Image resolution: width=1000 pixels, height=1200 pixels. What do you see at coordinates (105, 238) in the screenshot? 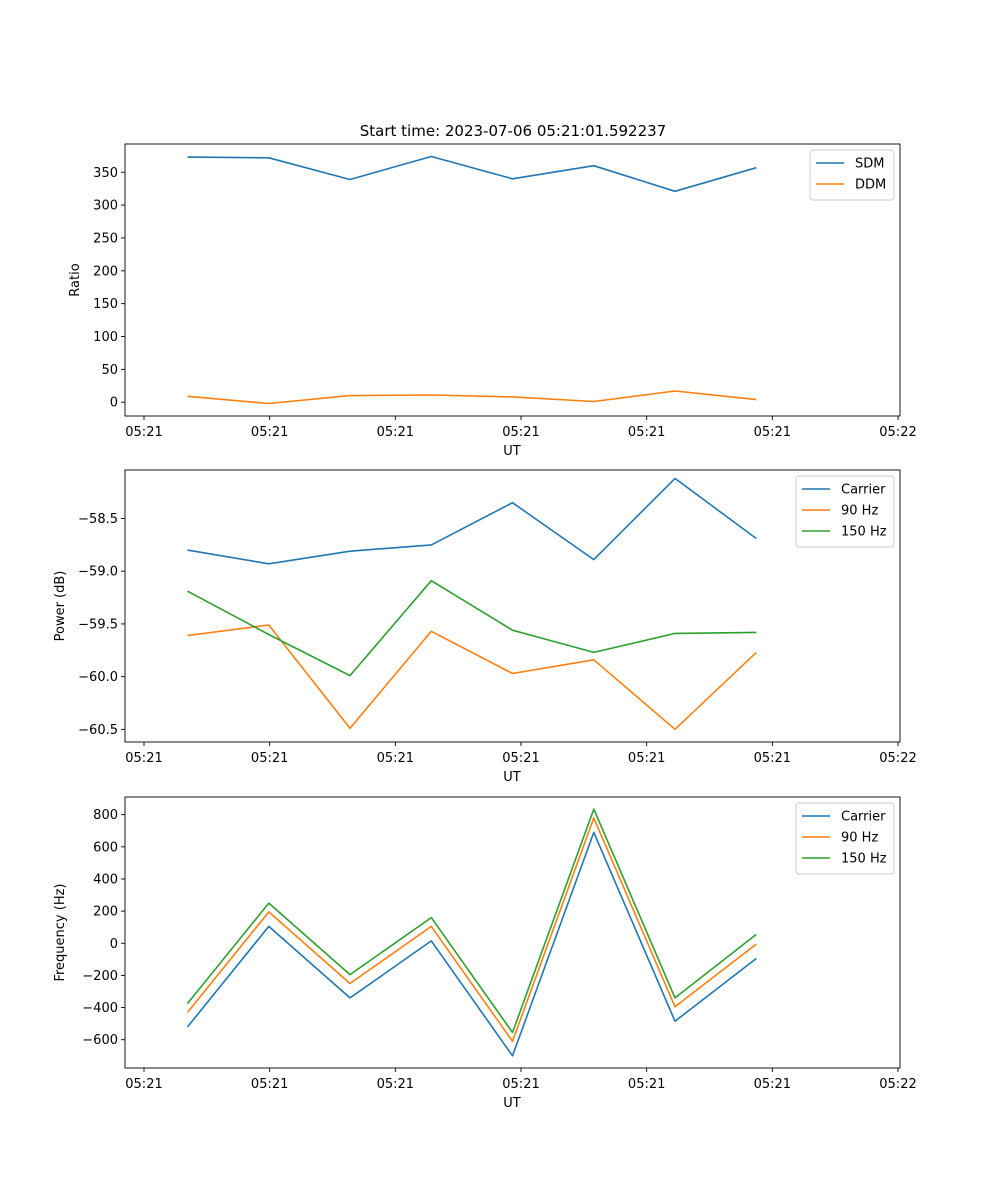
I see `y-tick-label: 250` at bounding box center [105, 238].